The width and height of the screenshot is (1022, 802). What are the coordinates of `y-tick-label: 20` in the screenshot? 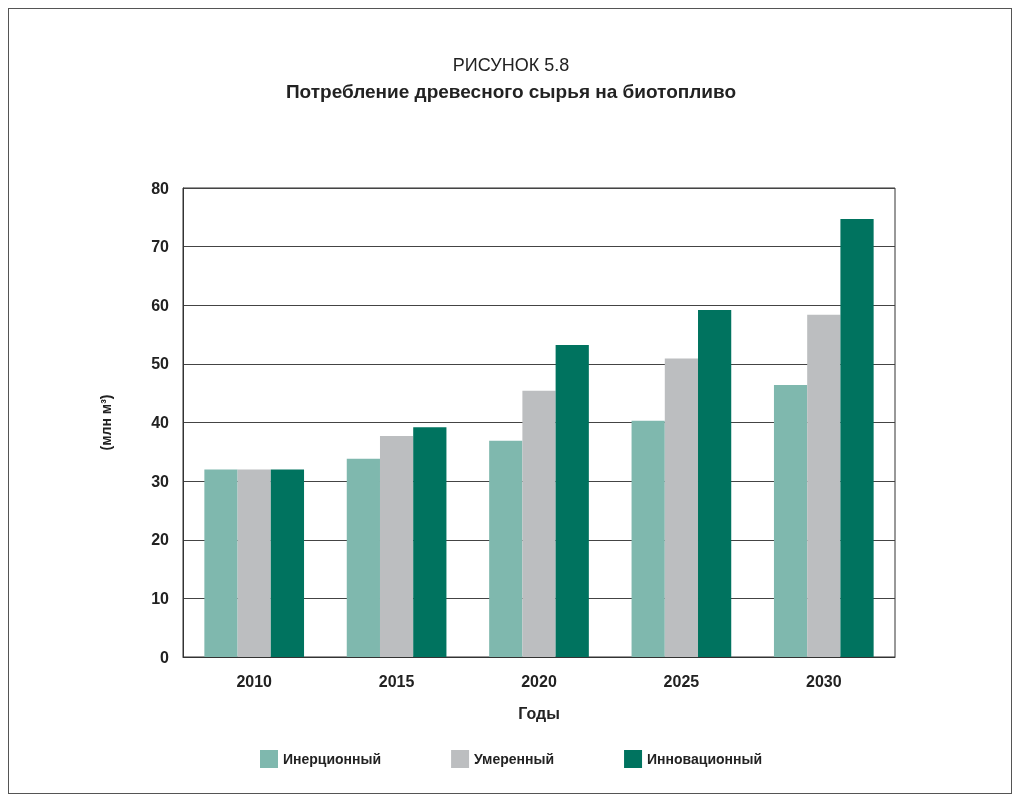 It's located at (160, 540).